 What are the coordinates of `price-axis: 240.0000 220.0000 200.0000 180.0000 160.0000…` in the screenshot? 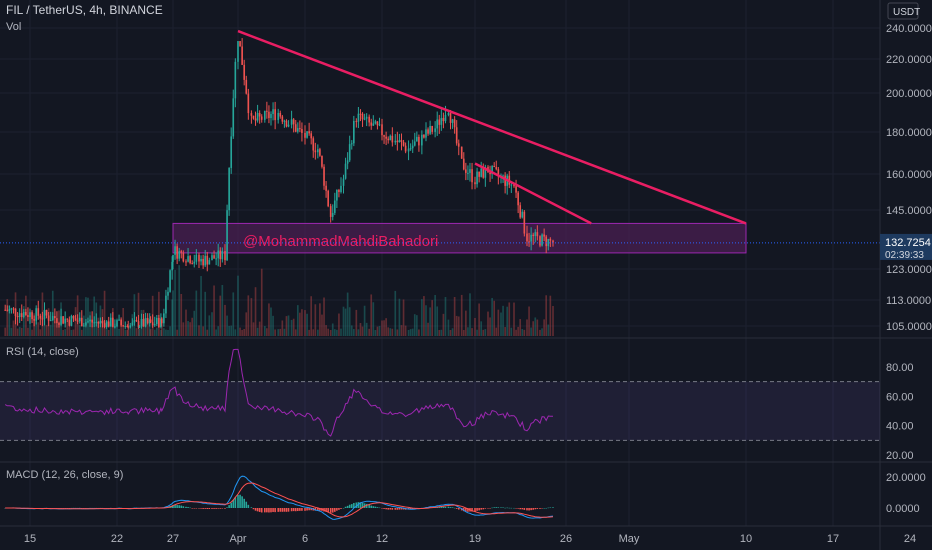 It's located at (909, 178).